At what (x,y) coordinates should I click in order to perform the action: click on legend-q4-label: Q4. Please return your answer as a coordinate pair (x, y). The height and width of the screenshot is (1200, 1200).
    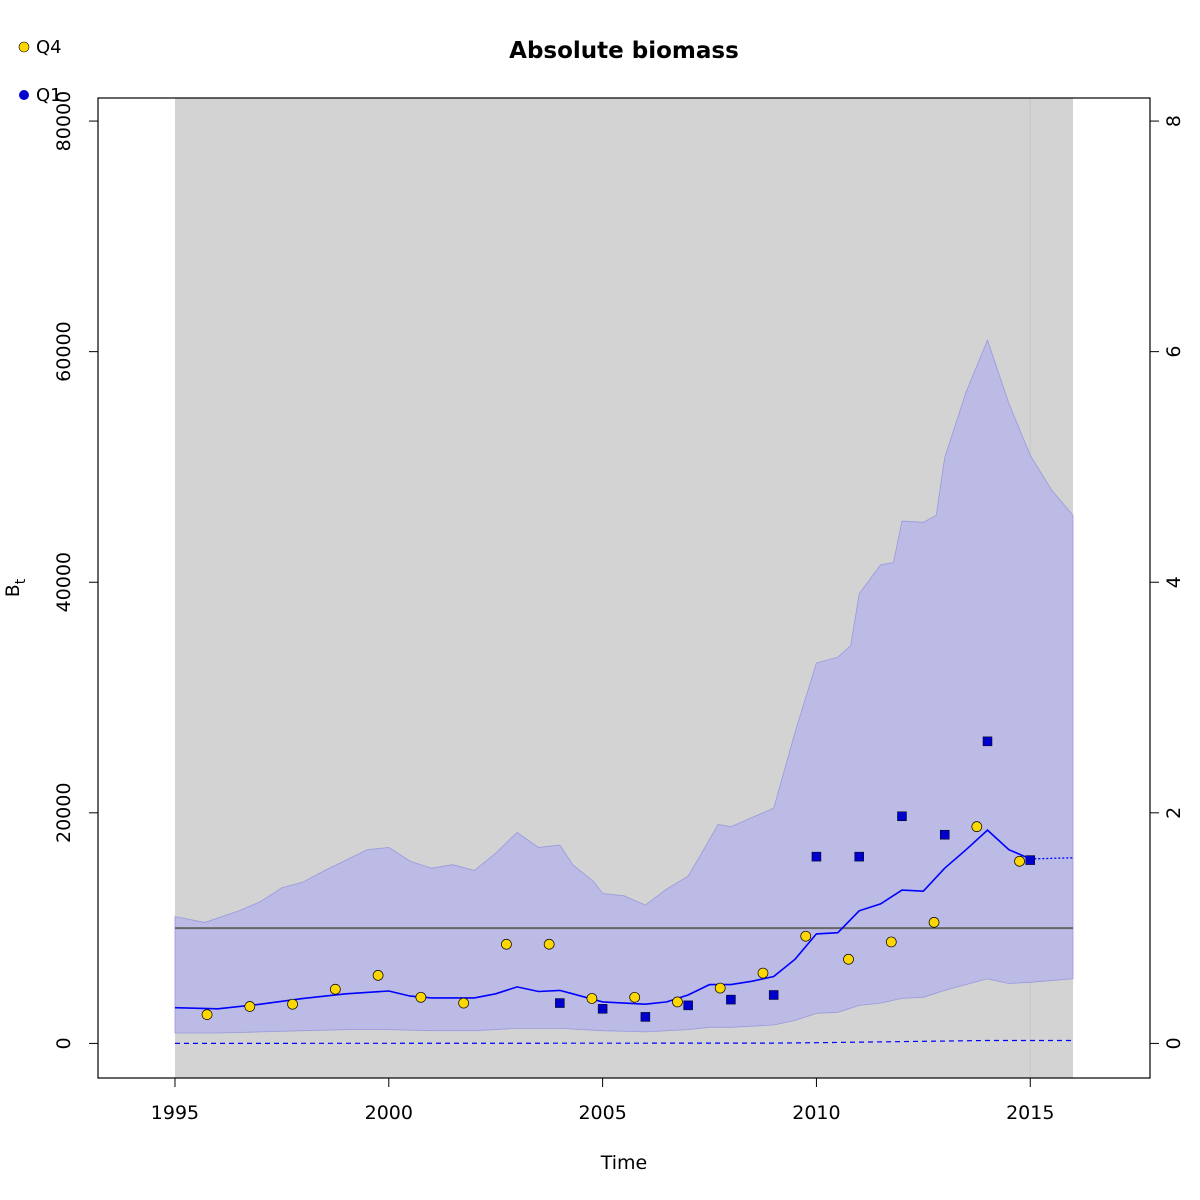
    Looking at the image, I should click on (49, 47).